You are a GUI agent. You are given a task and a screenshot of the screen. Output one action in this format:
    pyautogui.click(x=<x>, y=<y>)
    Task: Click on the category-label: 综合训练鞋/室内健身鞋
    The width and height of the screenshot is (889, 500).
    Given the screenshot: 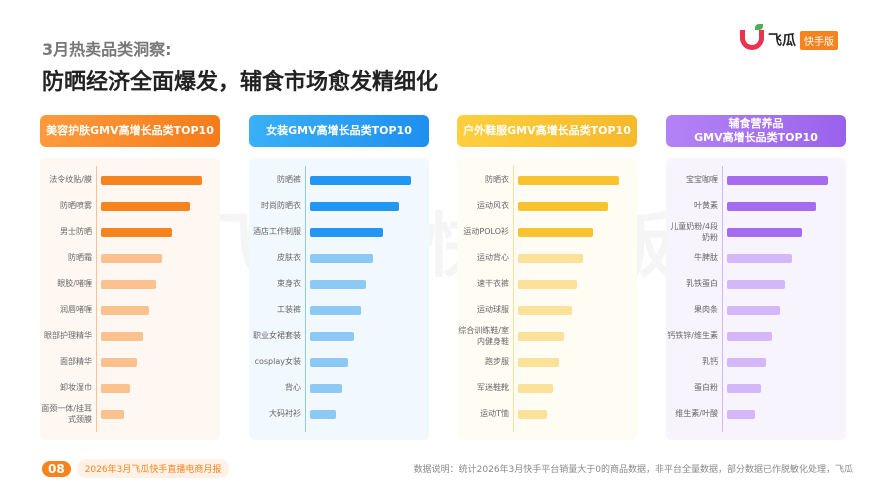 What is the action you would take?
    pyautogui.click(x=483, y=335)
    